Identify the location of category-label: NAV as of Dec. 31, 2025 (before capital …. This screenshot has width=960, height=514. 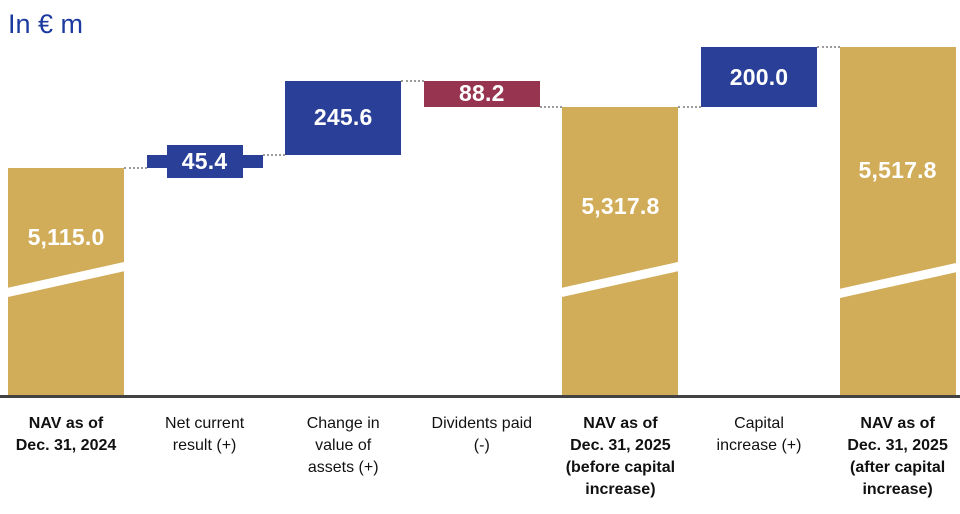
(620, 456).